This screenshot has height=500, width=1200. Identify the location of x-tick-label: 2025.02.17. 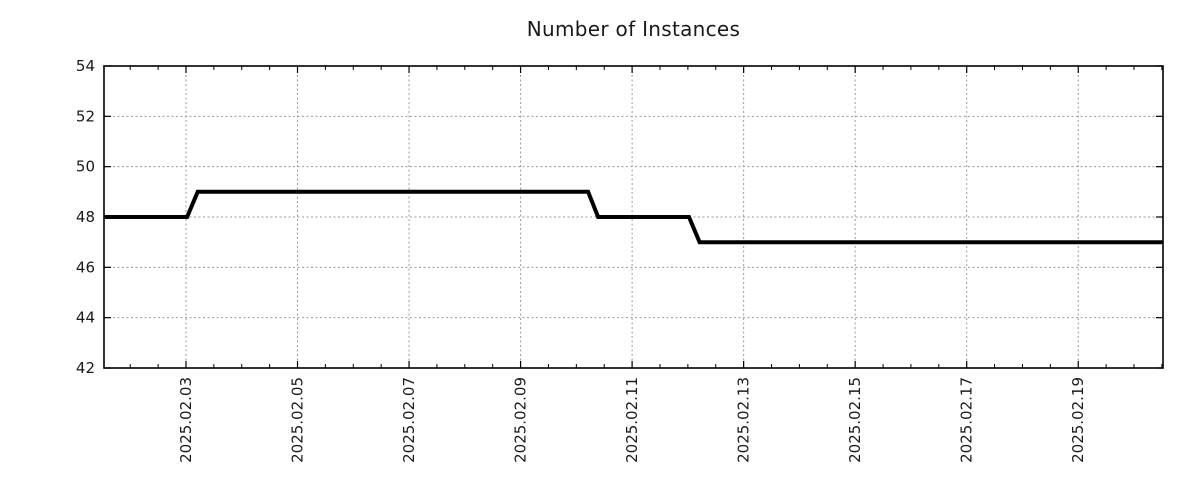
(967, 420).